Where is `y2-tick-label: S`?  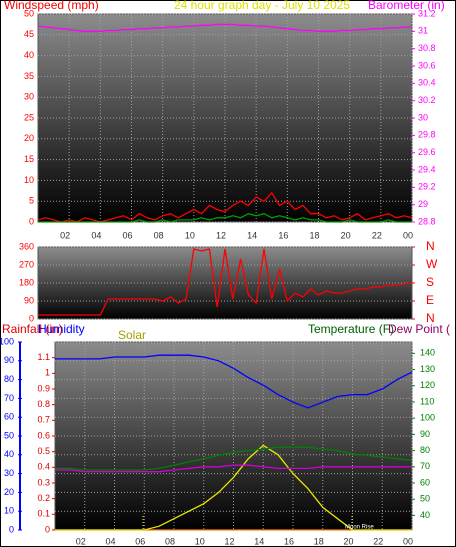 y2-tick-label: S is located at coordinates (430, 282).